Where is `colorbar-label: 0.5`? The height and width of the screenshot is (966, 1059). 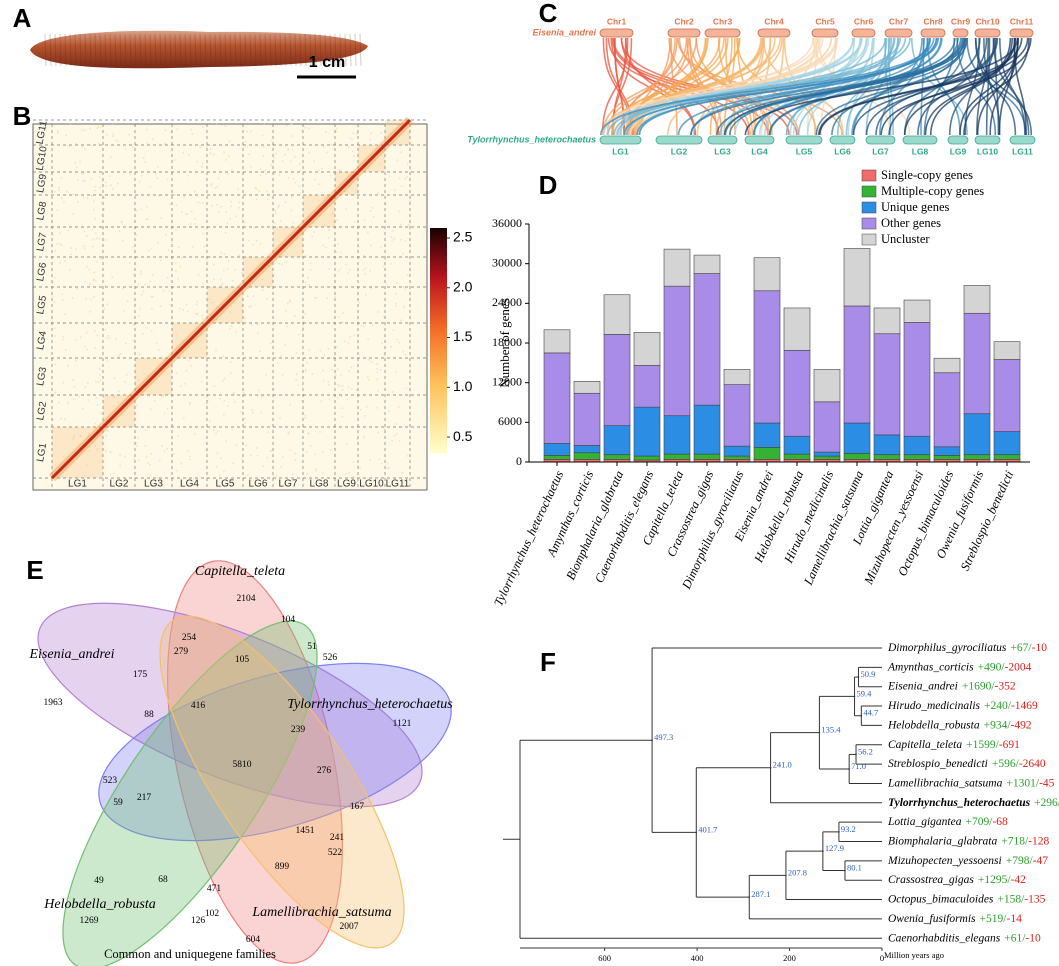 colorbar-label: 0.5 is located at coordinates (463, 436).